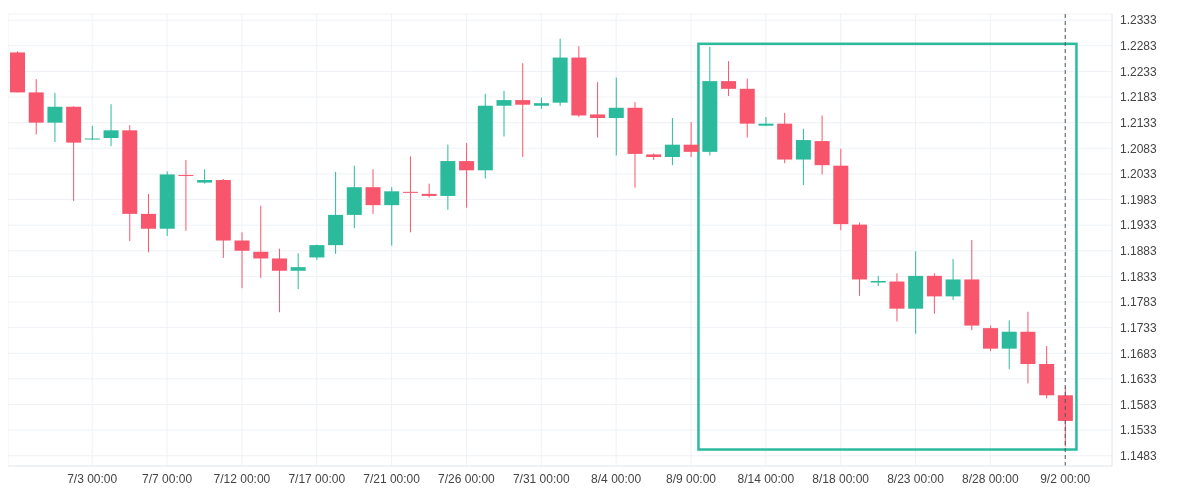 The height and width of the screenshot is (500, 1200). Describe the element at coordinates (1139, 71) in the screenshot. I see `y-tick-label: 1.2233` at that location.